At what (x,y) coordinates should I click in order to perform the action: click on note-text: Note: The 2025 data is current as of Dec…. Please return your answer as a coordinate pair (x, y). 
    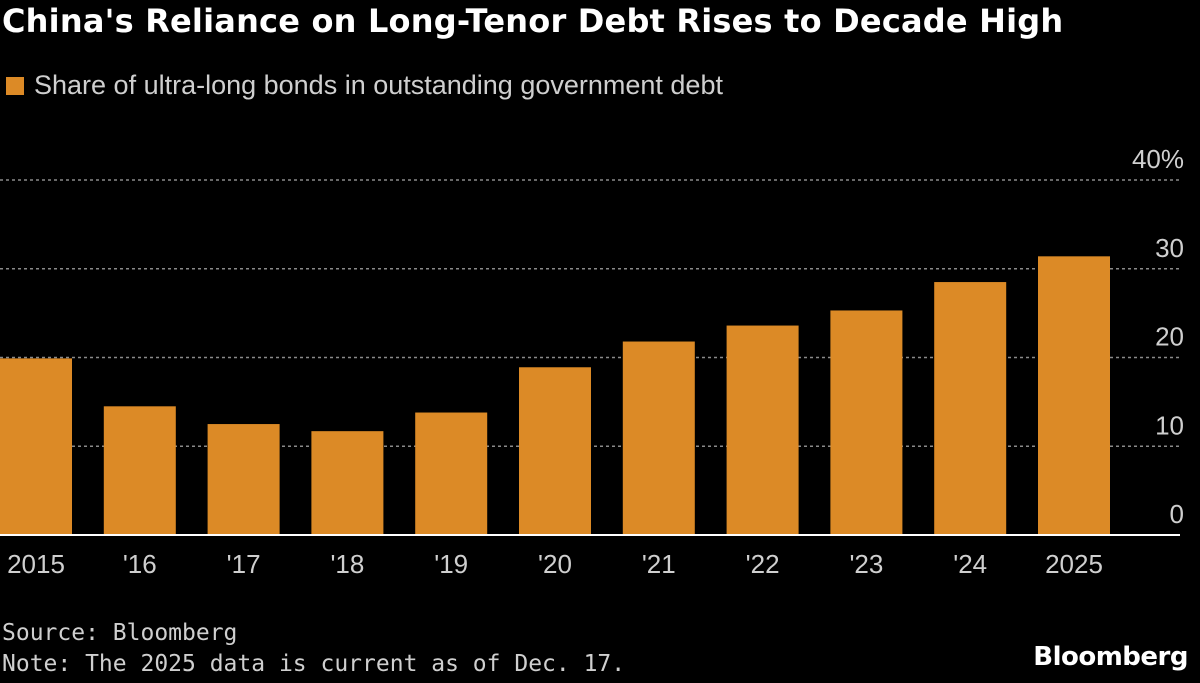
    Looking at the image, I should click on (314, 664).